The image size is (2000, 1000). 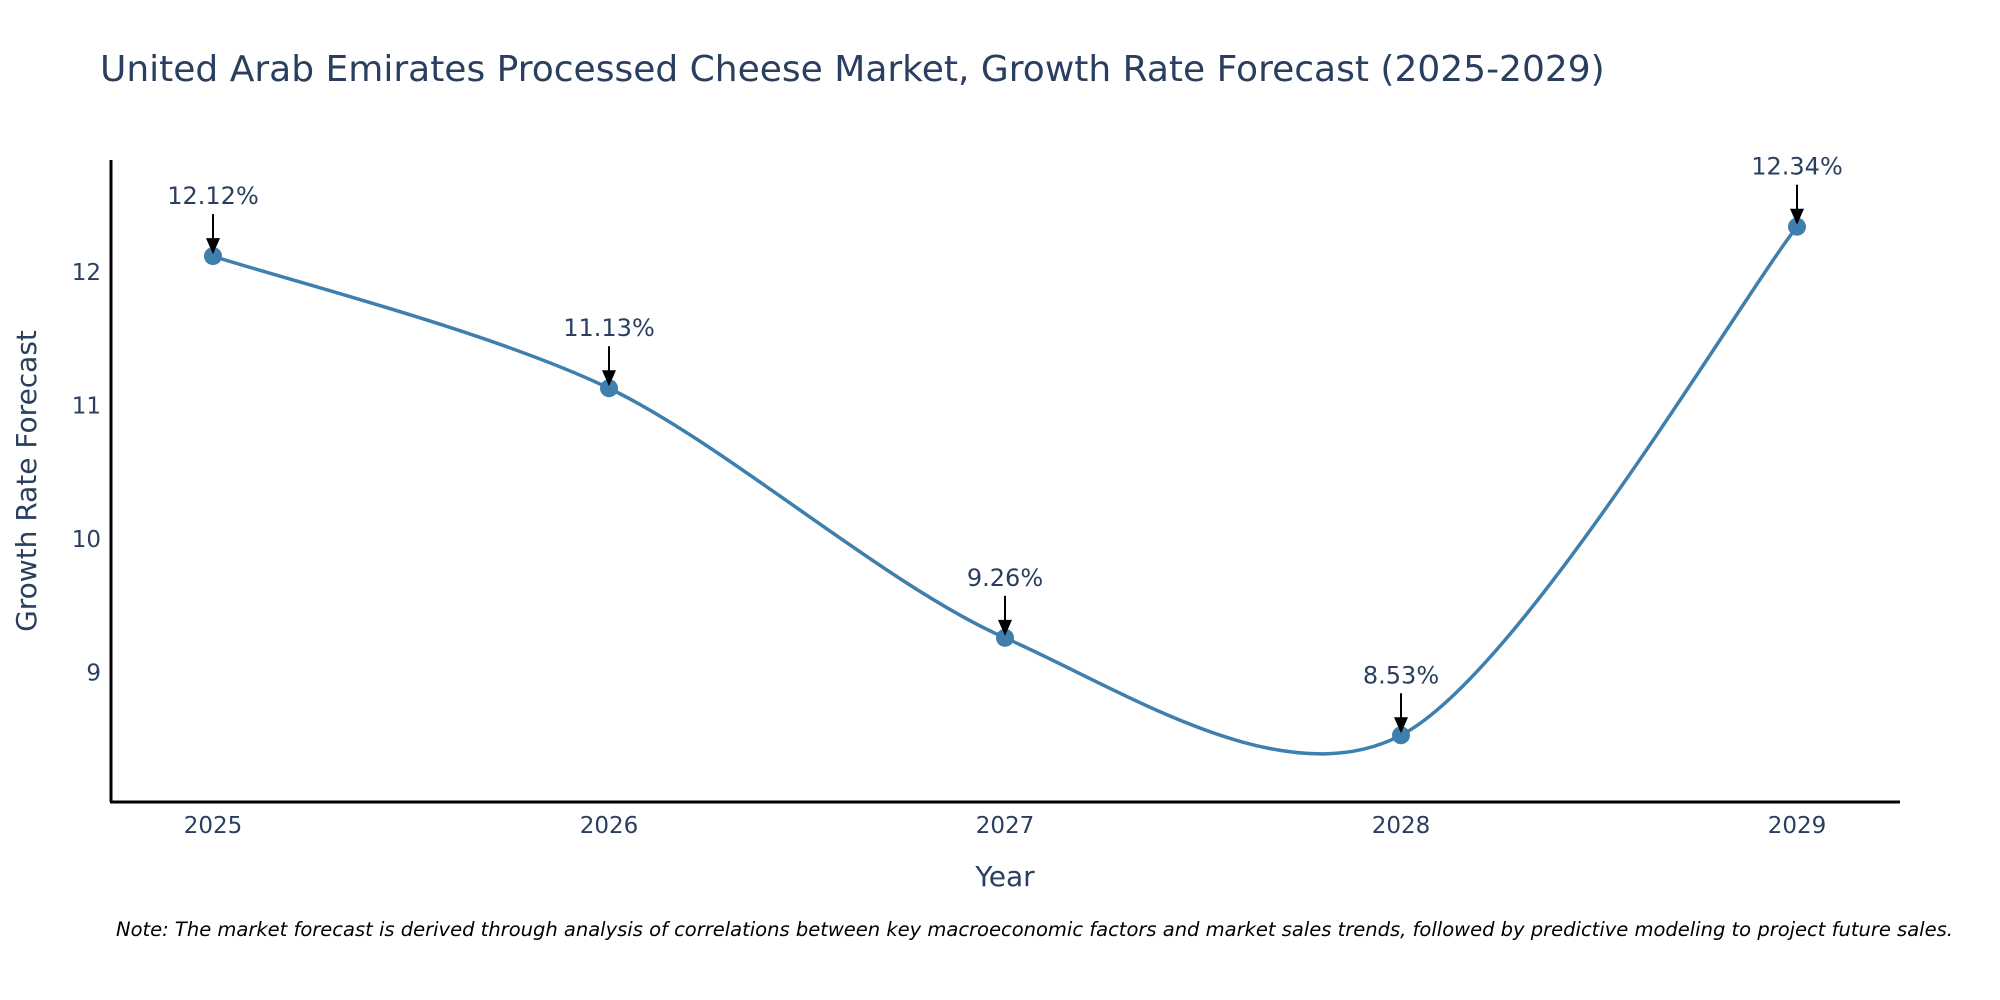 I want to click on x-tick-label: 2028, so click(x=1401, y=826).